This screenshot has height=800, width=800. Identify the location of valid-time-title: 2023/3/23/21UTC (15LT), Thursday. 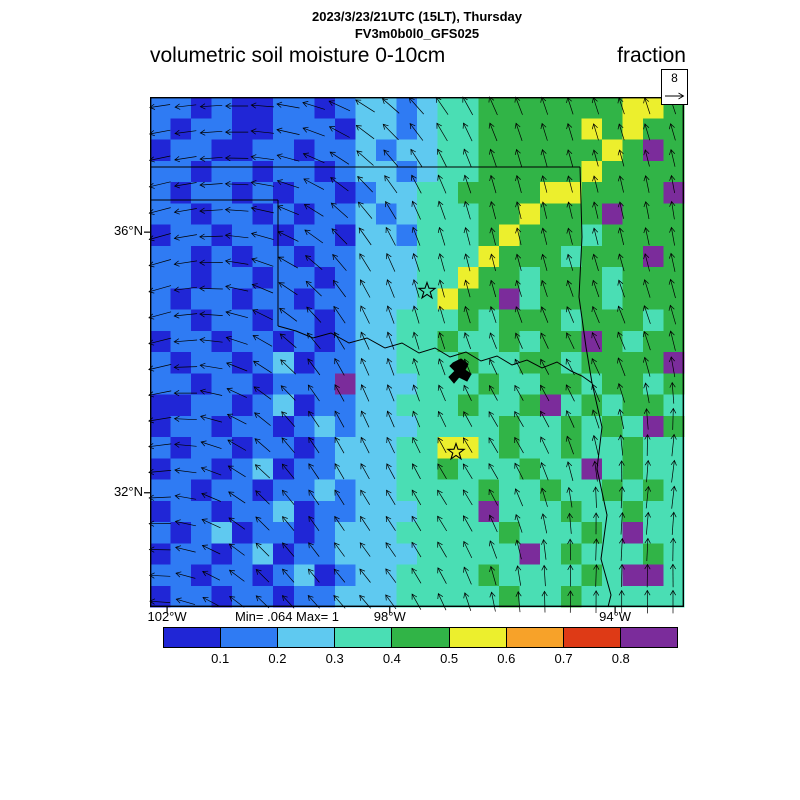
(416, 16).